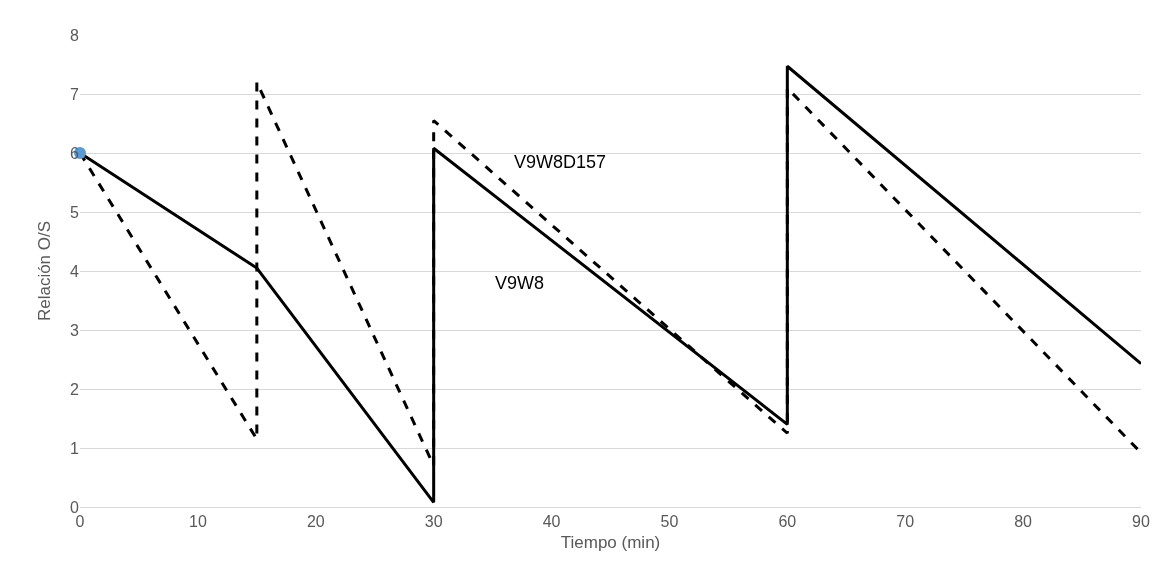 This screenshot has width=1166, height=567. I want to click on x-axis-title: Tiempo (min), so click(610, 542).